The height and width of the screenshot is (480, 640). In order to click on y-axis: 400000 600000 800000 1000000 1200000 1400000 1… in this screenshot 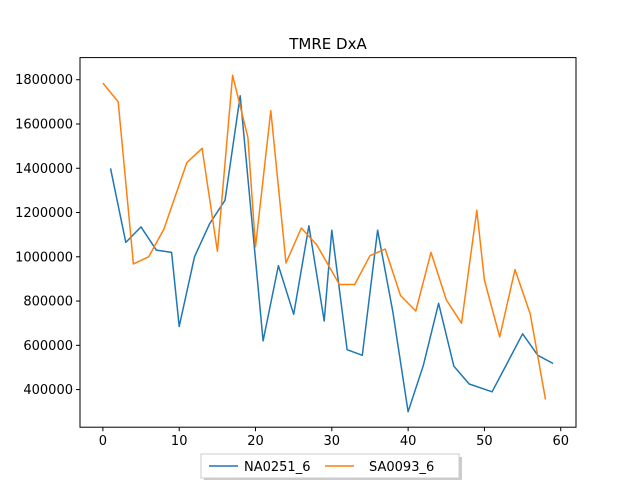, I will do `click(47, 235)`.